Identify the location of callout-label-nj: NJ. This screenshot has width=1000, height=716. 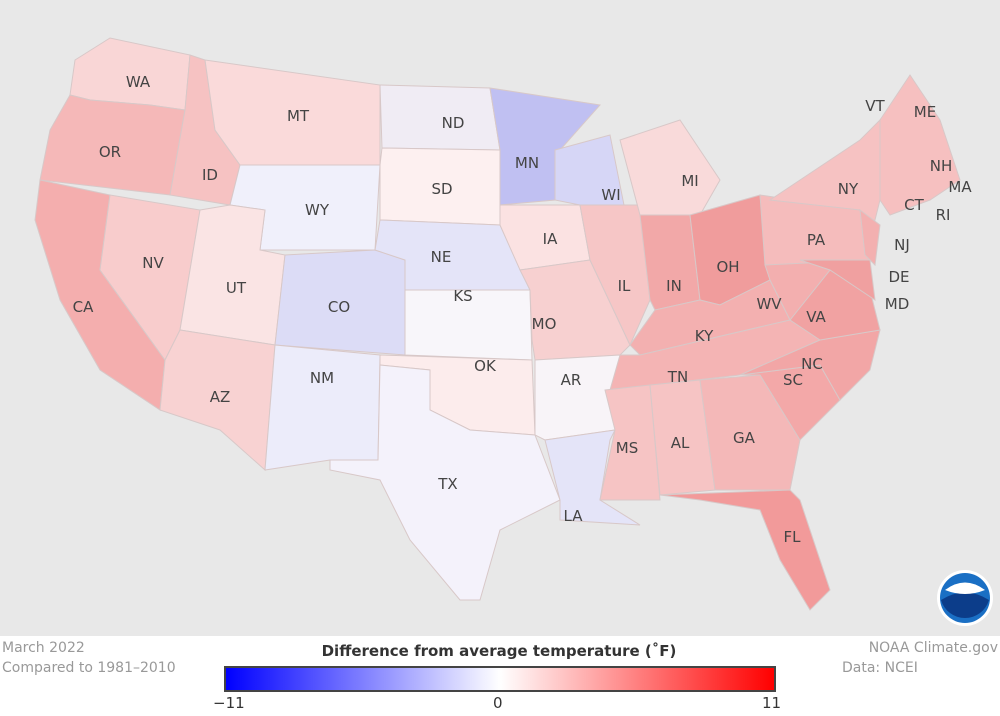
(902, 245).